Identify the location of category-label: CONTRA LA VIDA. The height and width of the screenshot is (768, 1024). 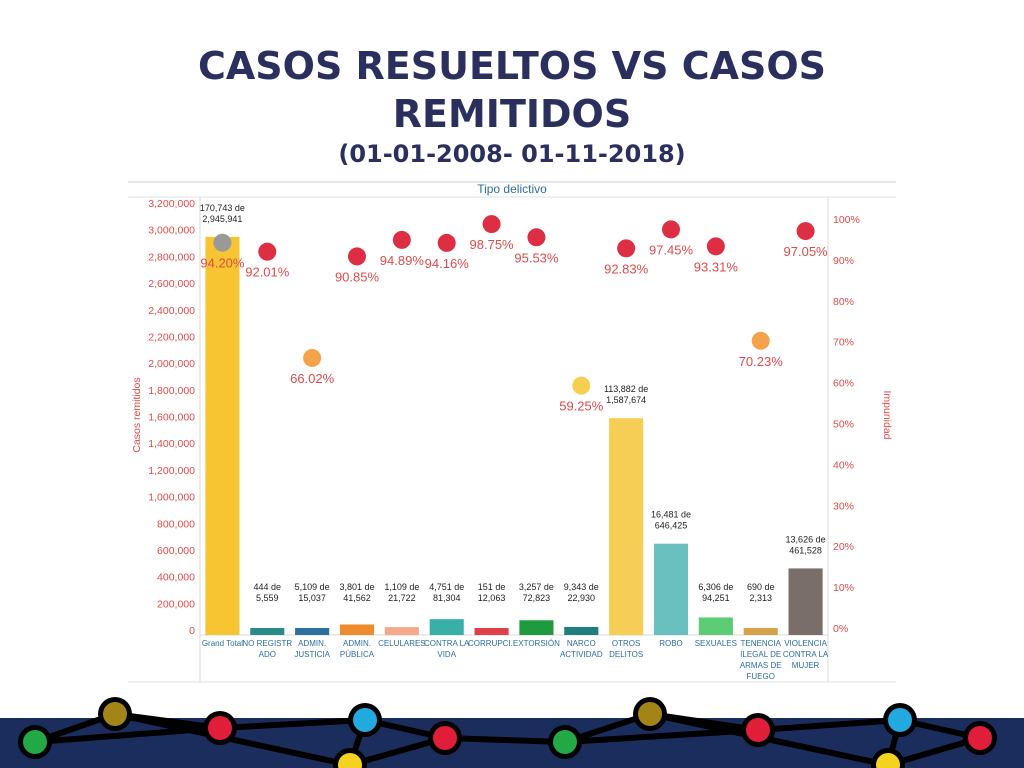
(447, 649).